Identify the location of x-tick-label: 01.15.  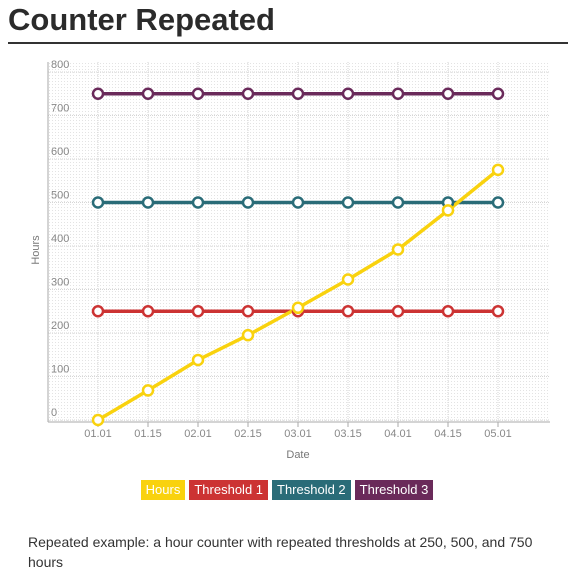
(148, 434).